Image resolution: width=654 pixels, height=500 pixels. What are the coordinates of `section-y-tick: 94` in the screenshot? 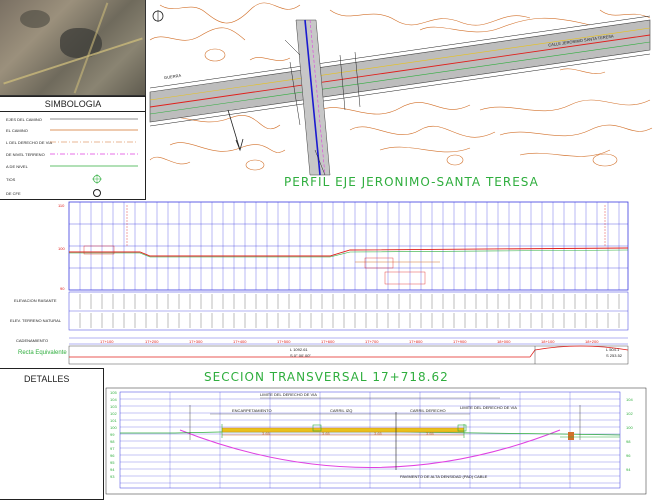 It's located at (112, 469).